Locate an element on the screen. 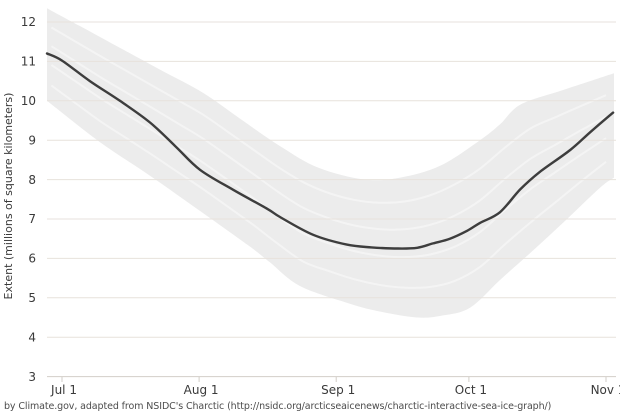 This screenshot has height=420, width=620. y-tick-label: 10 is located at coordinates (28, 101).